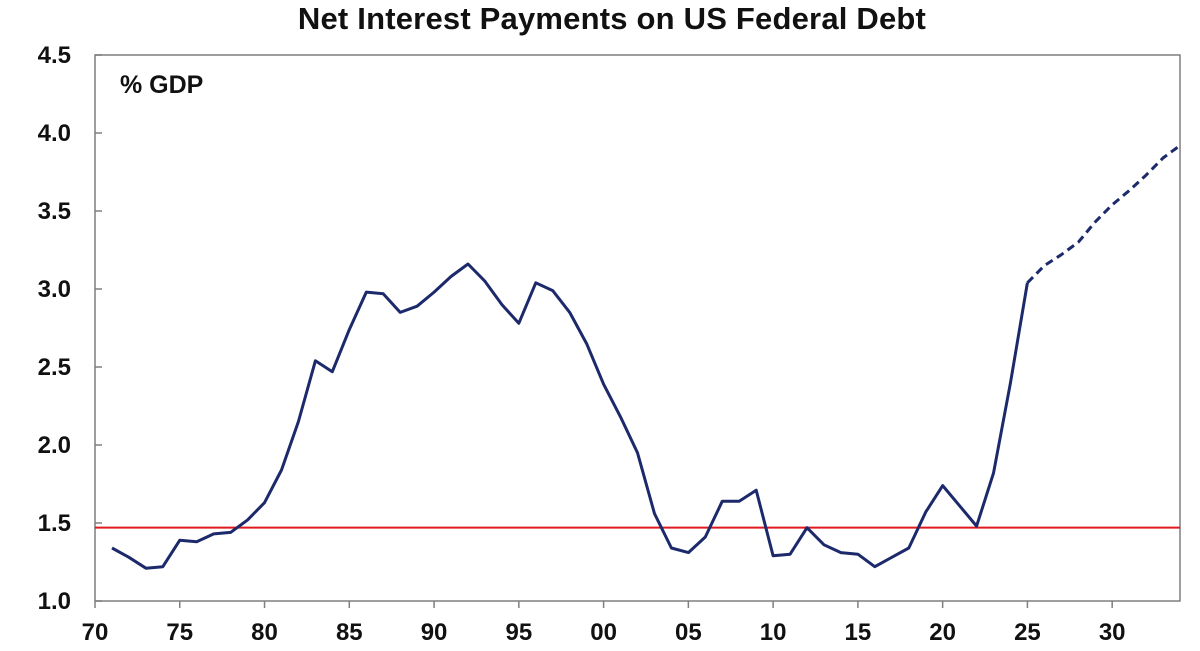 This screenshot has width=1200, height=651. Describe the element at coordinates (179, 632) in the screenshot. I see `x-tick-label: 75` at that location.